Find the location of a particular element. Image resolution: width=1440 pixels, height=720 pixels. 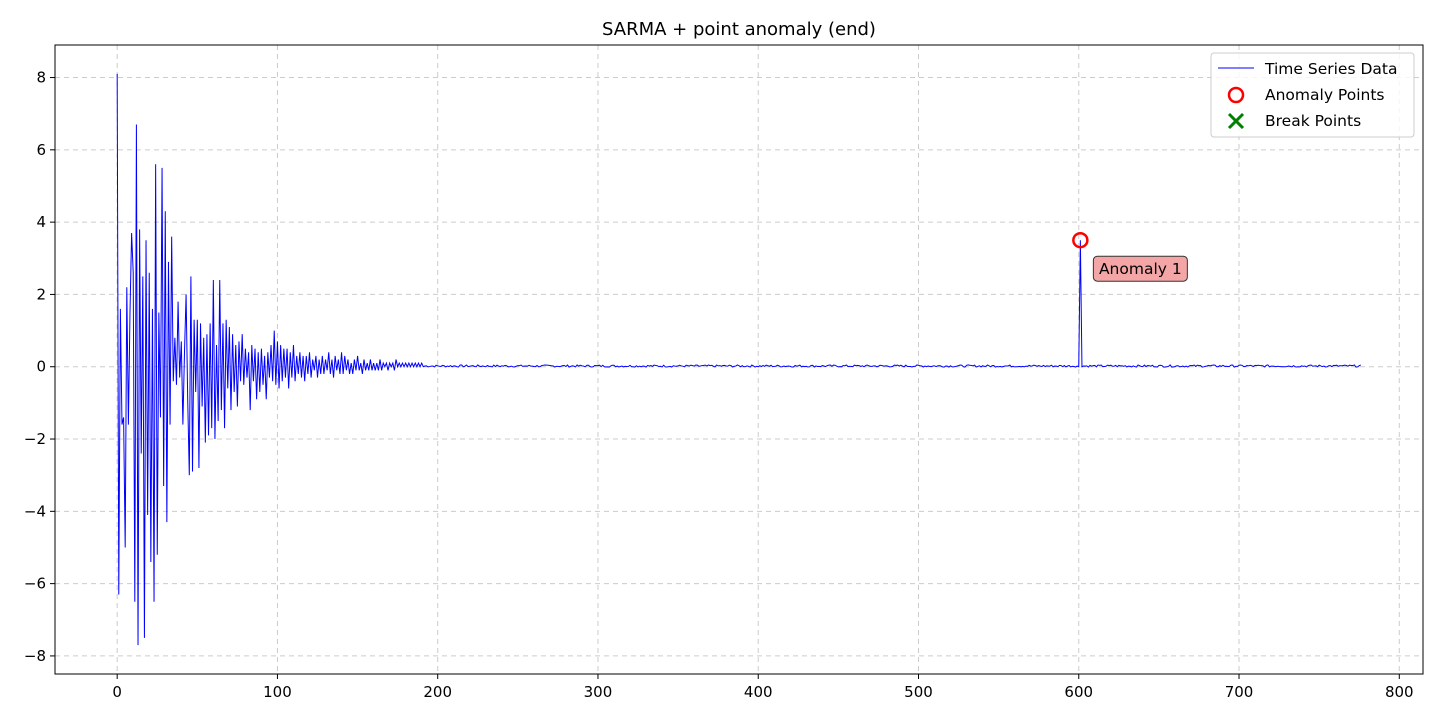

legend-box is located at coordinates (1312, 95).